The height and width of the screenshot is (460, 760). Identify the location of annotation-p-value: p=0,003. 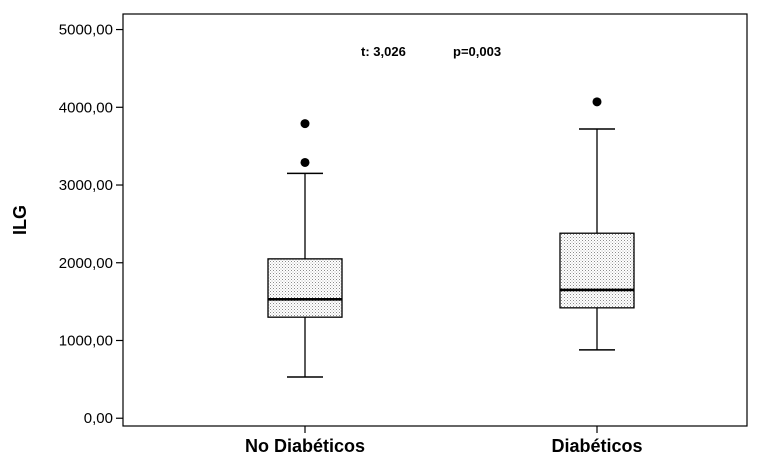
(477, 51).